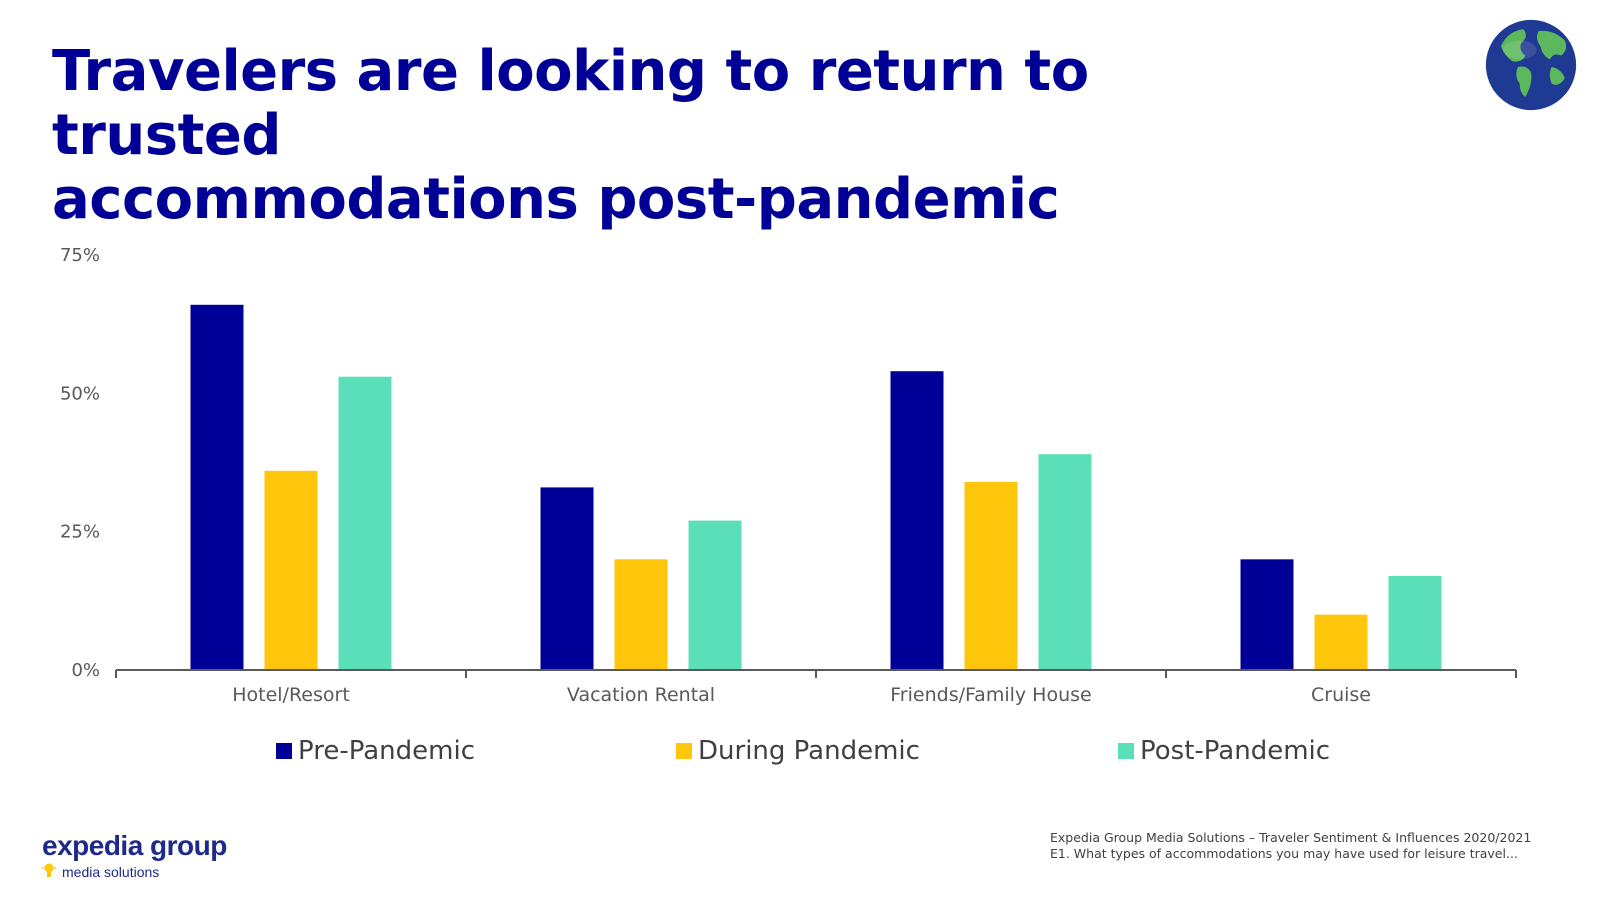 The height and width of the screenshot is (900, 1600). Describe the element at coordinates (1235, 751) in the screenshot. I see `legend-label-post-pandemic: Post-Pandemic` at that location.